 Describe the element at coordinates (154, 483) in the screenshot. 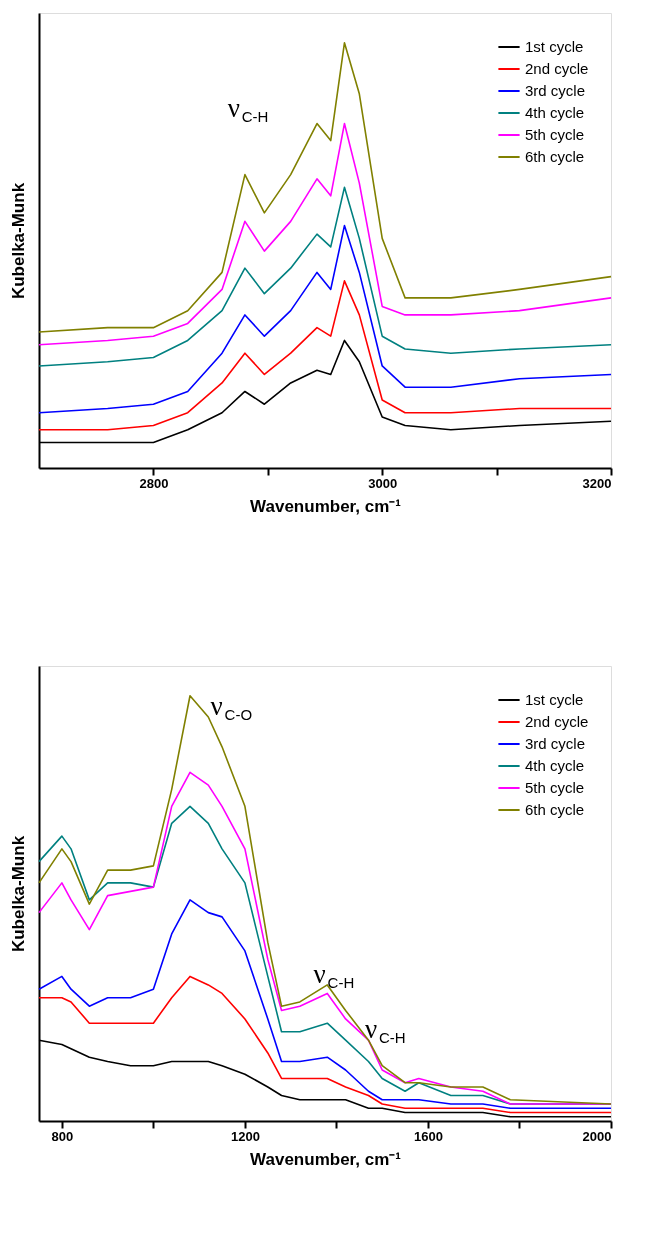

I see `x-tick-label: 2800` at that location.